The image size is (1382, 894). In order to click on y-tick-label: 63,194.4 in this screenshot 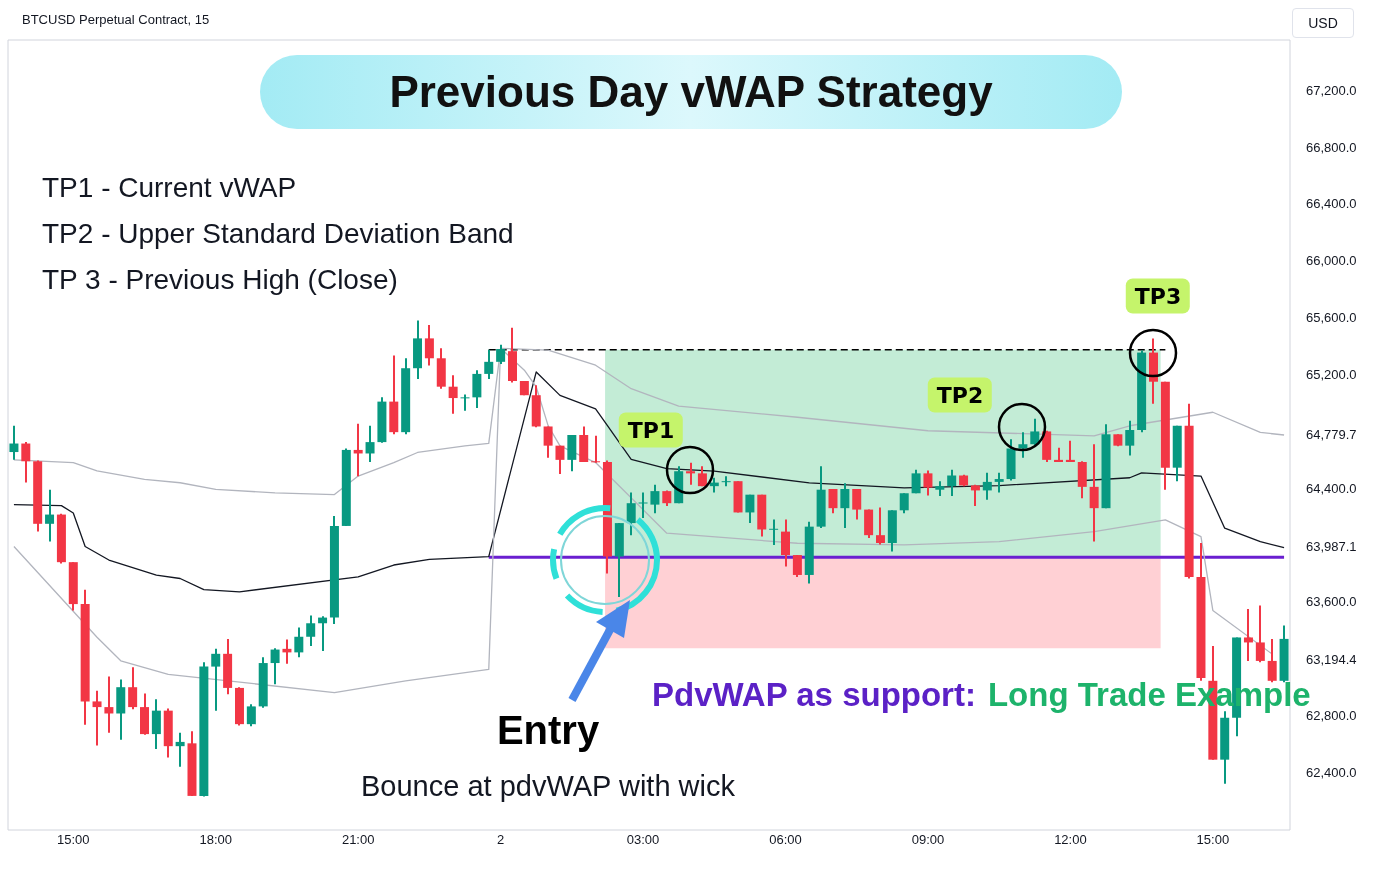, I will do `click(1331, 659)`.